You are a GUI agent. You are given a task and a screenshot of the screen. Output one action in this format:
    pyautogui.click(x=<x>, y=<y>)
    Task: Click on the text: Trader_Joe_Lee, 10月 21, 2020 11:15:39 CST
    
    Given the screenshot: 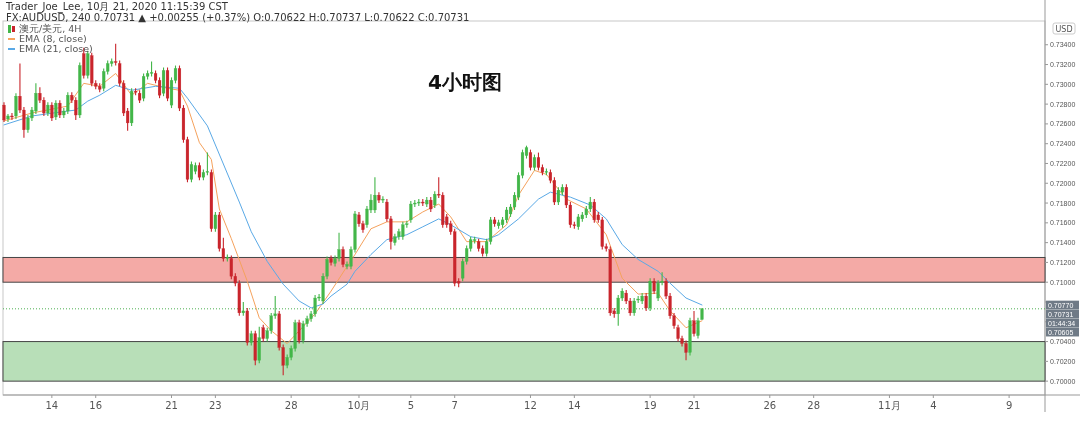 What is the action you would take?
    pyautogui.click(x=117, y=7)
    